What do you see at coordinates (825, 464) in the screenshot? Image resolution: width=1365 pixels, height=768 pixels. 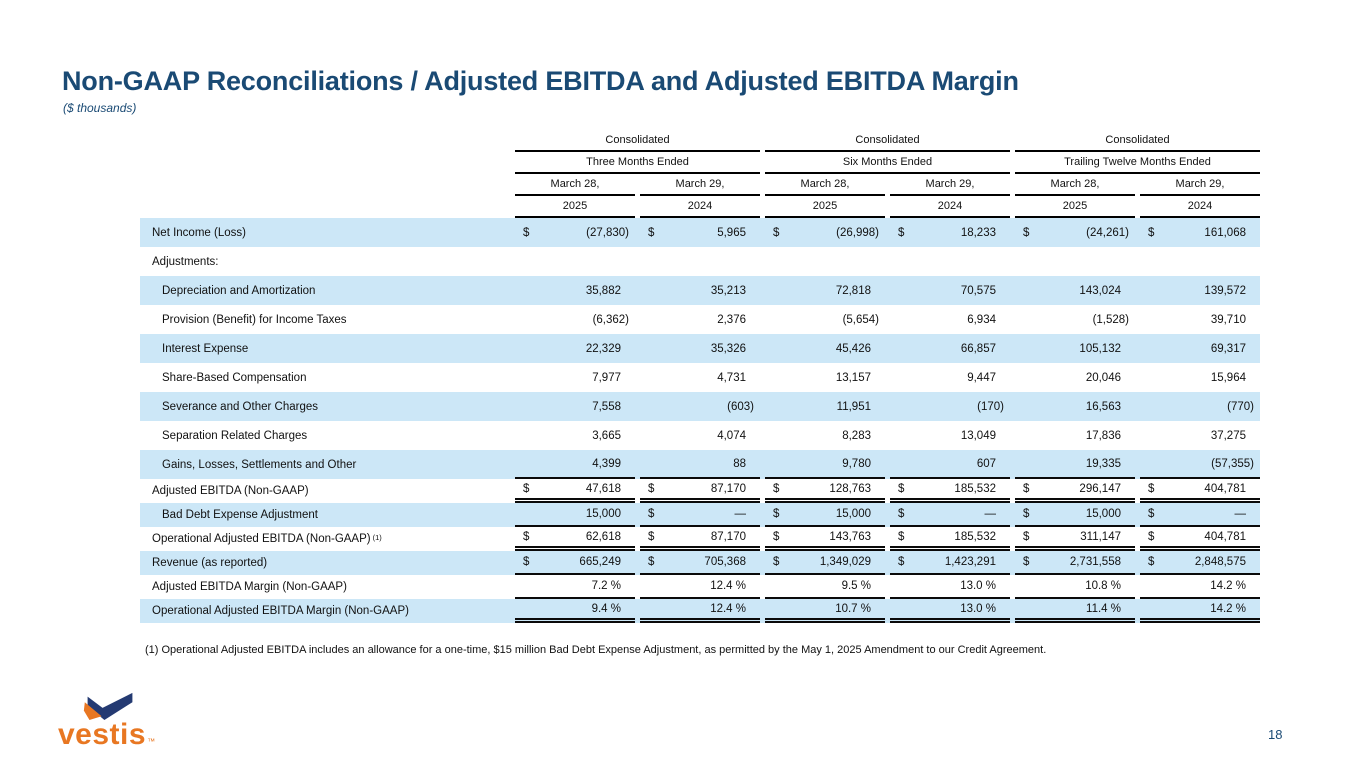 I see `value-cell: 9,780` at bounding box center [825, 464].